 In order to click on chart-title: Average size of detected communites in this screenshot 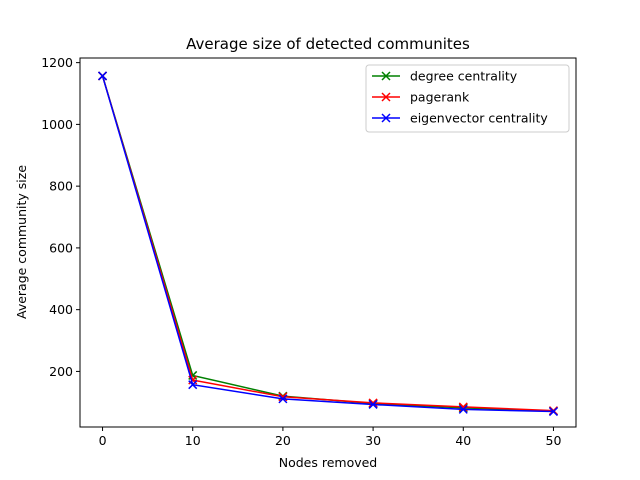, I will do `click(328, 44)`.